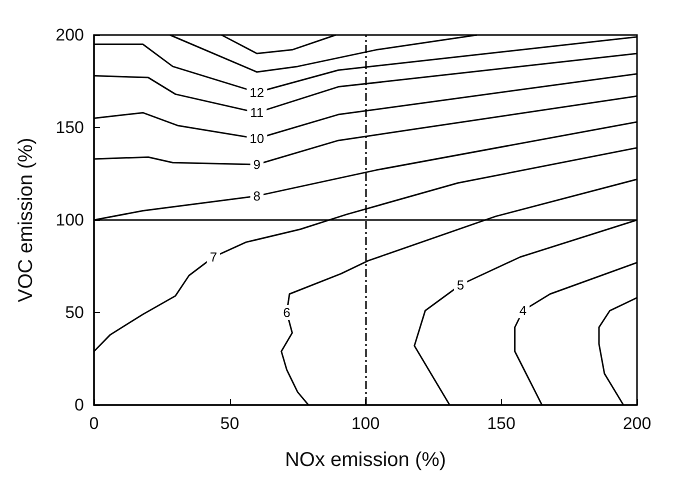 The height and width of the screenshot is (488, 679). What do you see at coordinates (523, 310) in the screenshot?
I see `series-label: 4` at bounding box center [523, 310].